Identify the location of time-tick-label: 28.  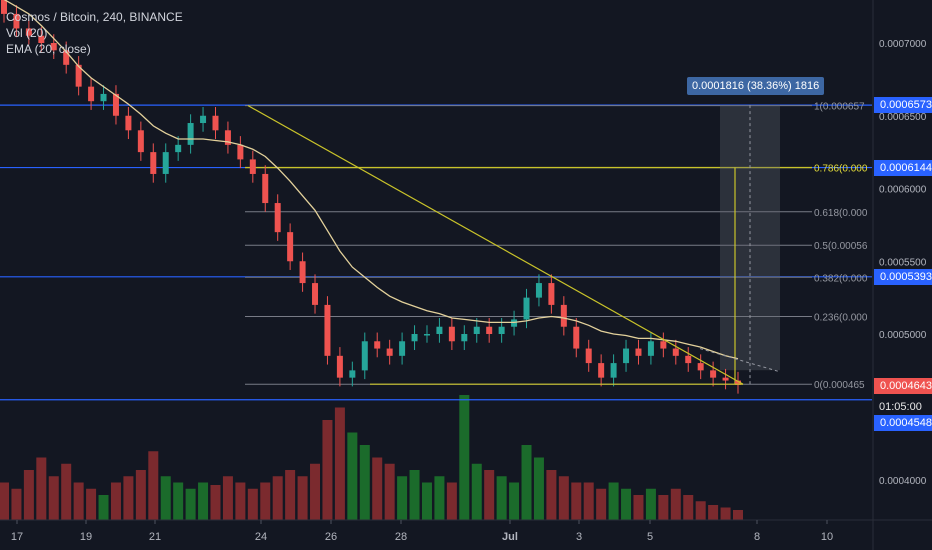
(401, 537).